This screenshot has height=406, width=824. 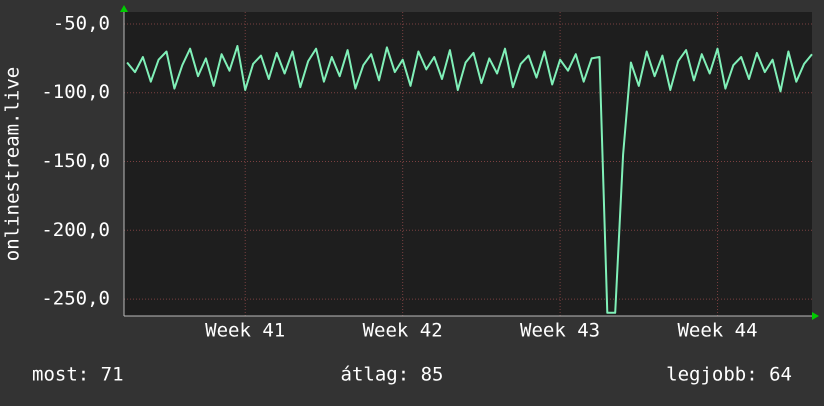 I want to click on footer-average: átlag: 85, so click(x=392, y=375).